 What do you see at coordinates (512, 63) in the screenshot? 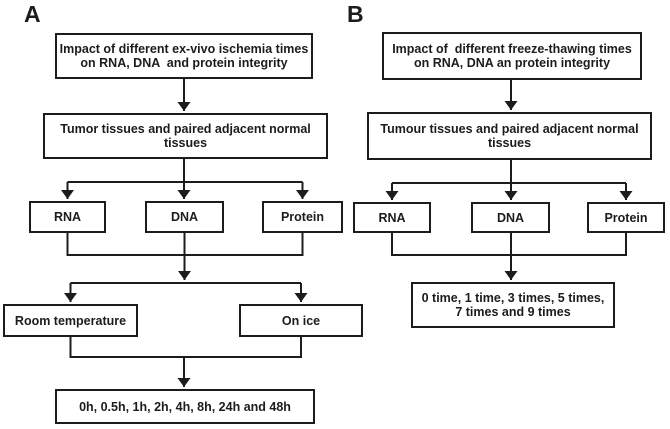
I see `box-b-objective-line2: on RNA, DNA an protein integrity` at bounding box center [512, 63].